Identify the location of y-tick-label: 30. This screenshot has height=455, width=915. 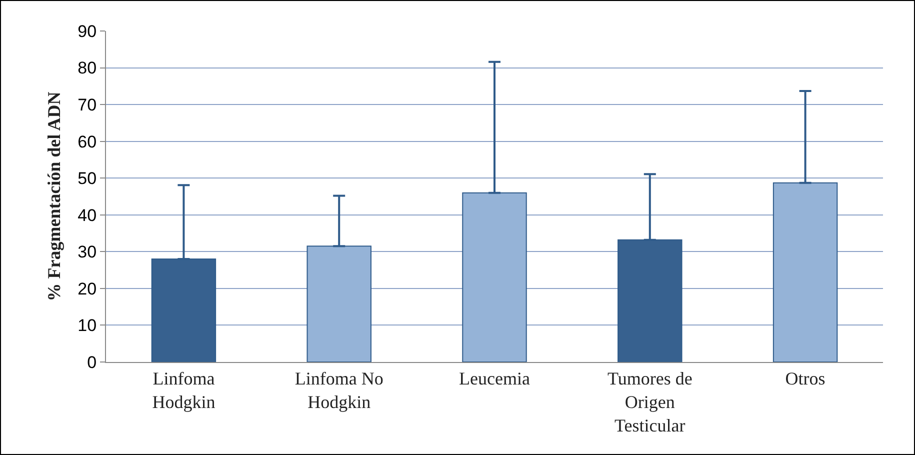
(87, 252).